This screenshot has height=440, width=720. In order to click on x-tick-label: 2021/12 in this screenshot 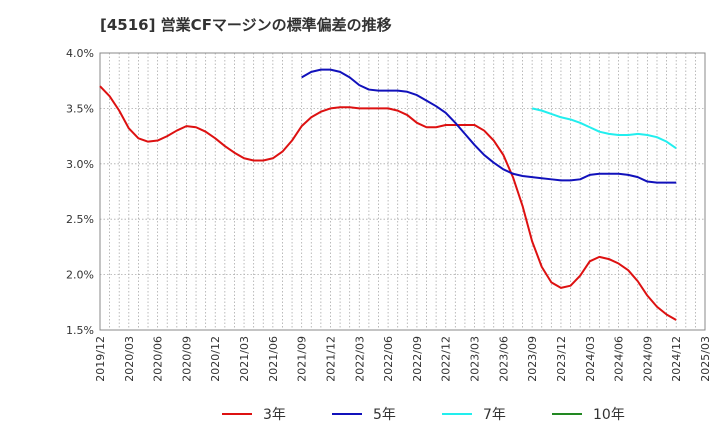, I will do `click(330, 359)`.